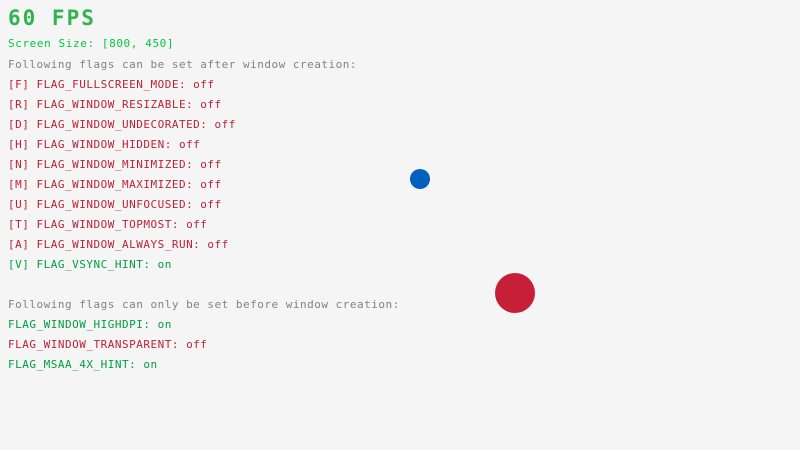 Image resolution: width=800 pixels, height=450 pixels. What do you see at coordinates (52, 18) in the screenshot?
I see `fps-counter: 60 FPS` at bounding box center [52, 18].